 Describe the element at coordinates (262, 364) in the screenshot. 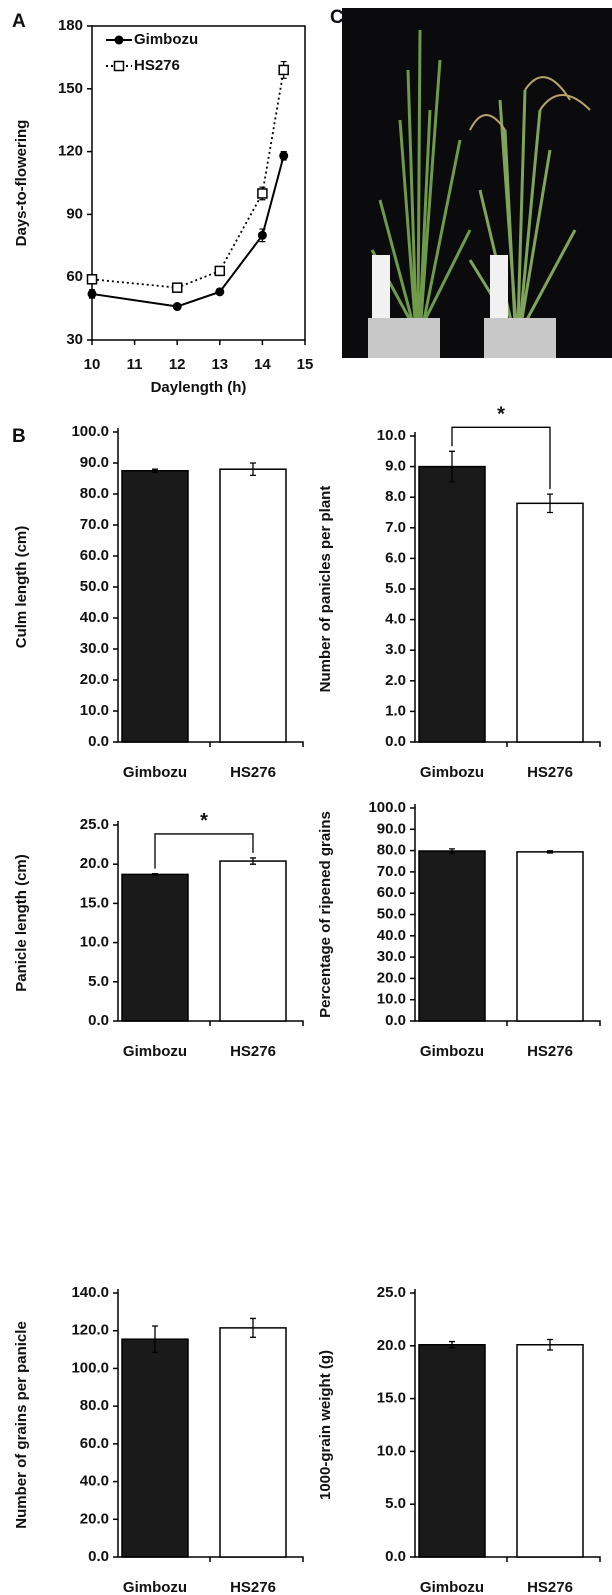

I see `x-tick-label: 14` at that location.